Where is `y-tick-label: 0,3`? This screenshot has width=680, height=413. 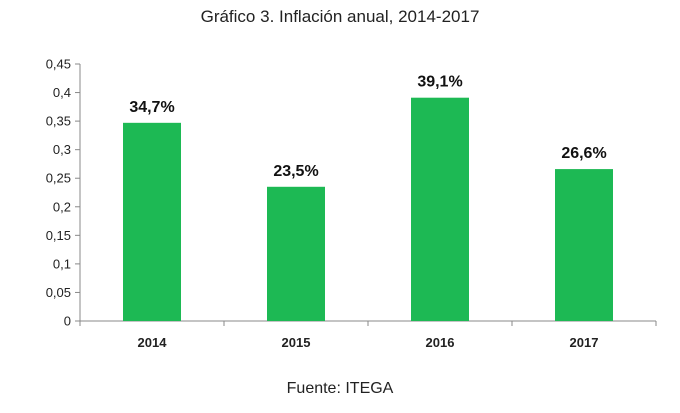
y-tick-label: 0,3 is located at coordinates (62, 149).